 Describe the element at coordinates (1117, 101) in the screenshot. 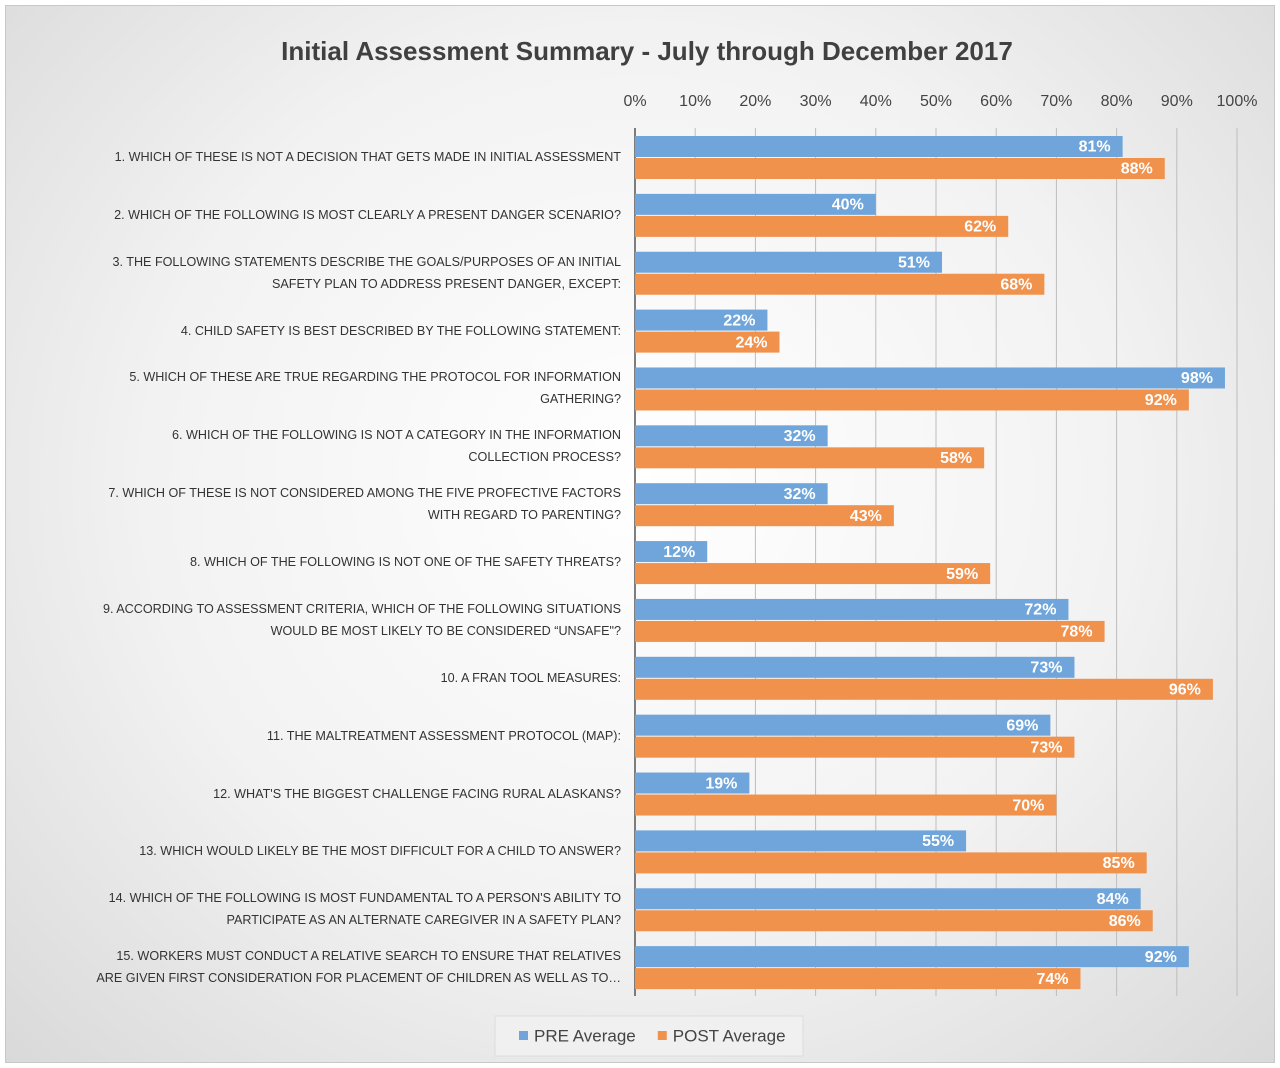

I see `x-tick-label: 80%` at that location.